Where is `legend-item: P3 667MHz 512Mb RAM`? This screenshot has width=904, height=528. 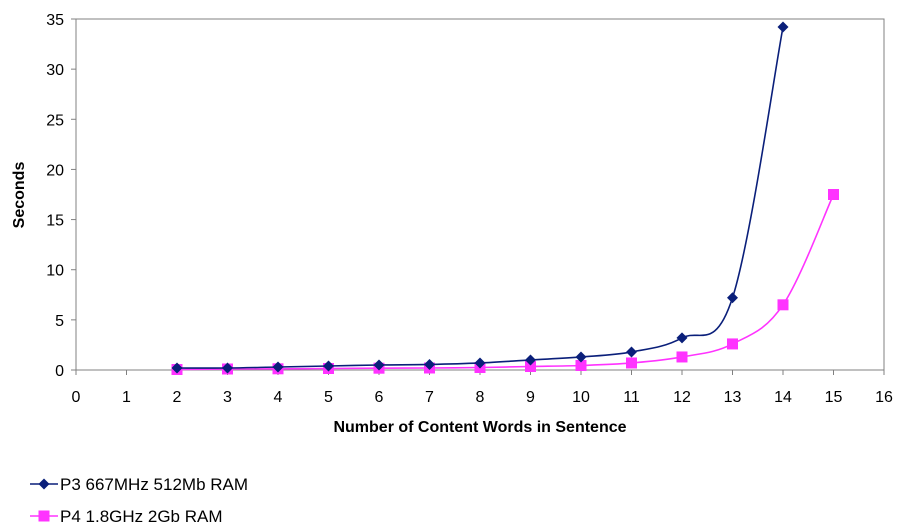 legend-item: P3 667MHz 512Mb RAM is located at coordinates (139, 484).